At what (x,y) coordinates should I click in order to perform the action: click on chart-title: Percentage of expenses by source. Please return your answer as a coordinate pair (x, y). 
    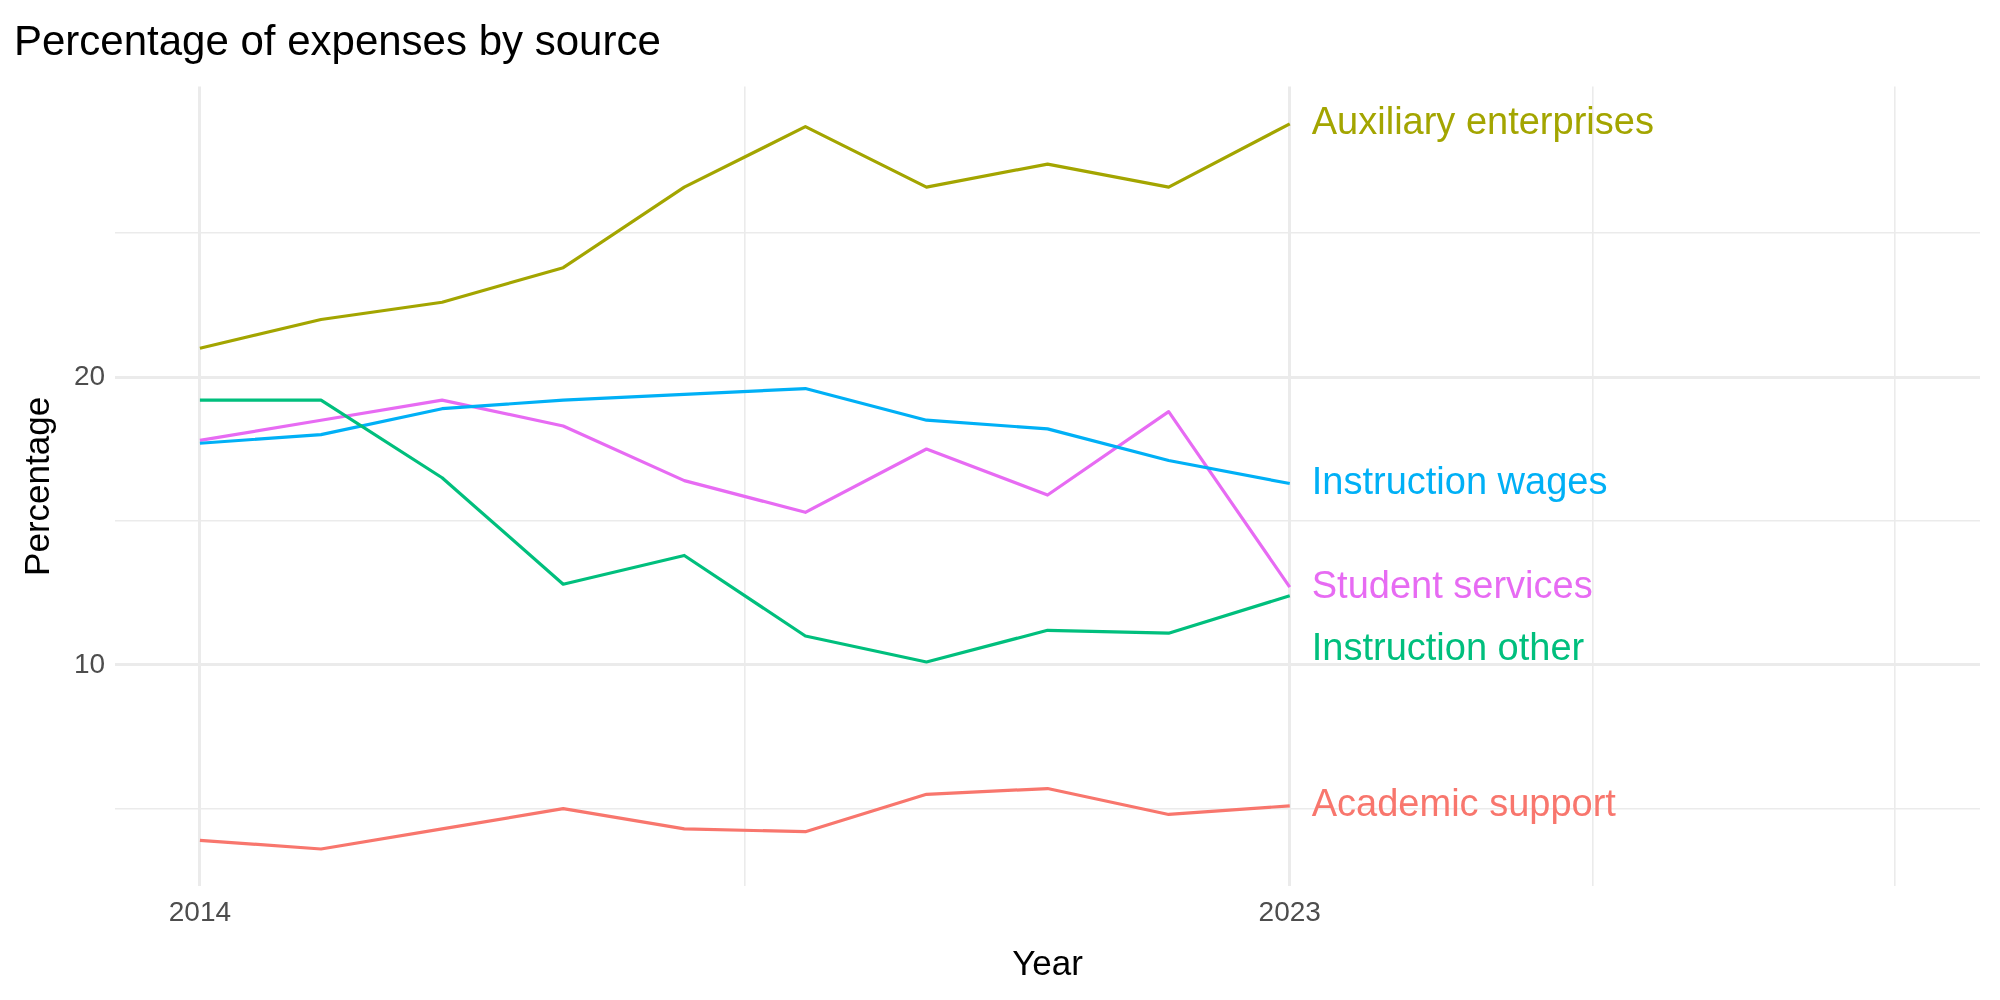
    Looking at the image, I should click on (337, 40).